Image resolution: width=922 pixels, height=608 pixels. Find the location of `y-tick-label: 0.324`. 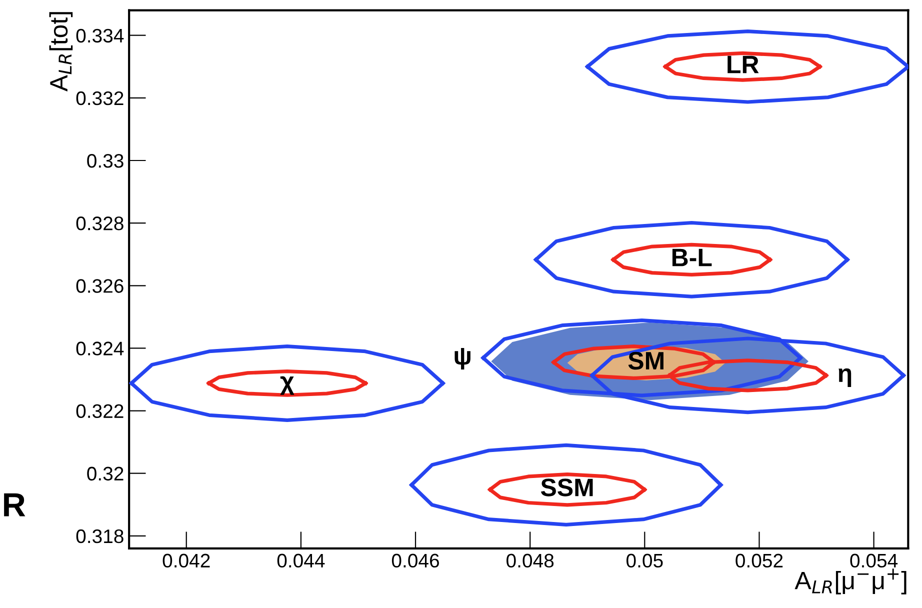

y-tick-label: 0.324 is located at coordinates (100, 349).